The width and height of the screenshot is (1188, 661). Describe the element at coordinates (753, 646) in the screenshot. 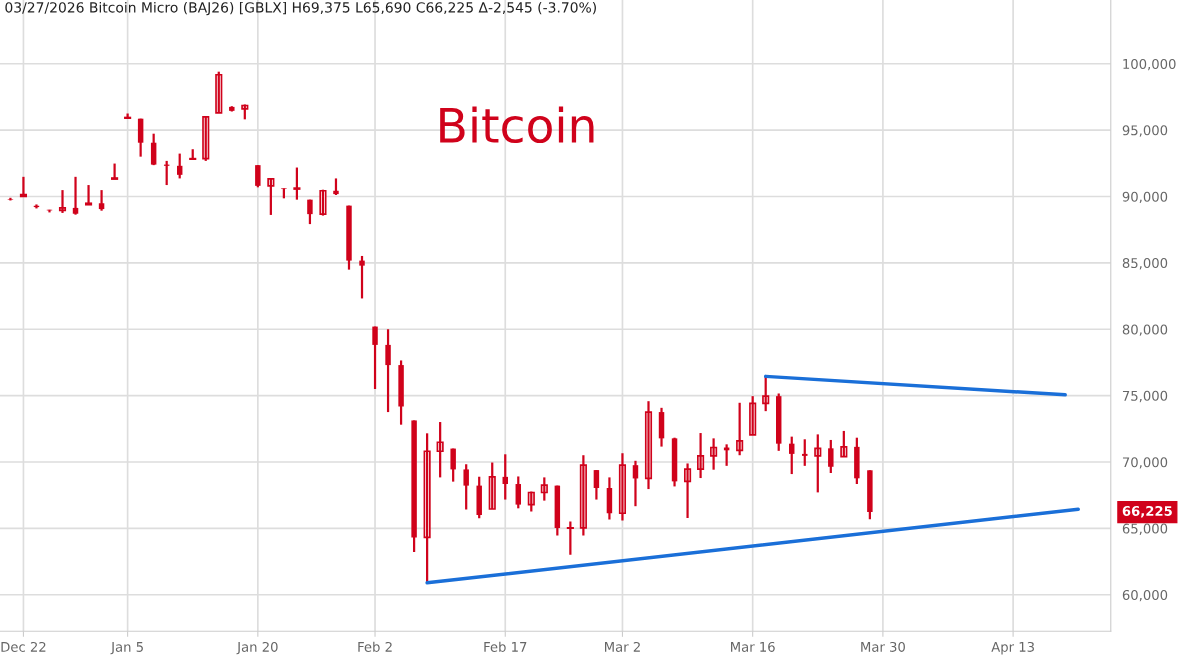

I see `x-tick-label: Mar 16` at that location.